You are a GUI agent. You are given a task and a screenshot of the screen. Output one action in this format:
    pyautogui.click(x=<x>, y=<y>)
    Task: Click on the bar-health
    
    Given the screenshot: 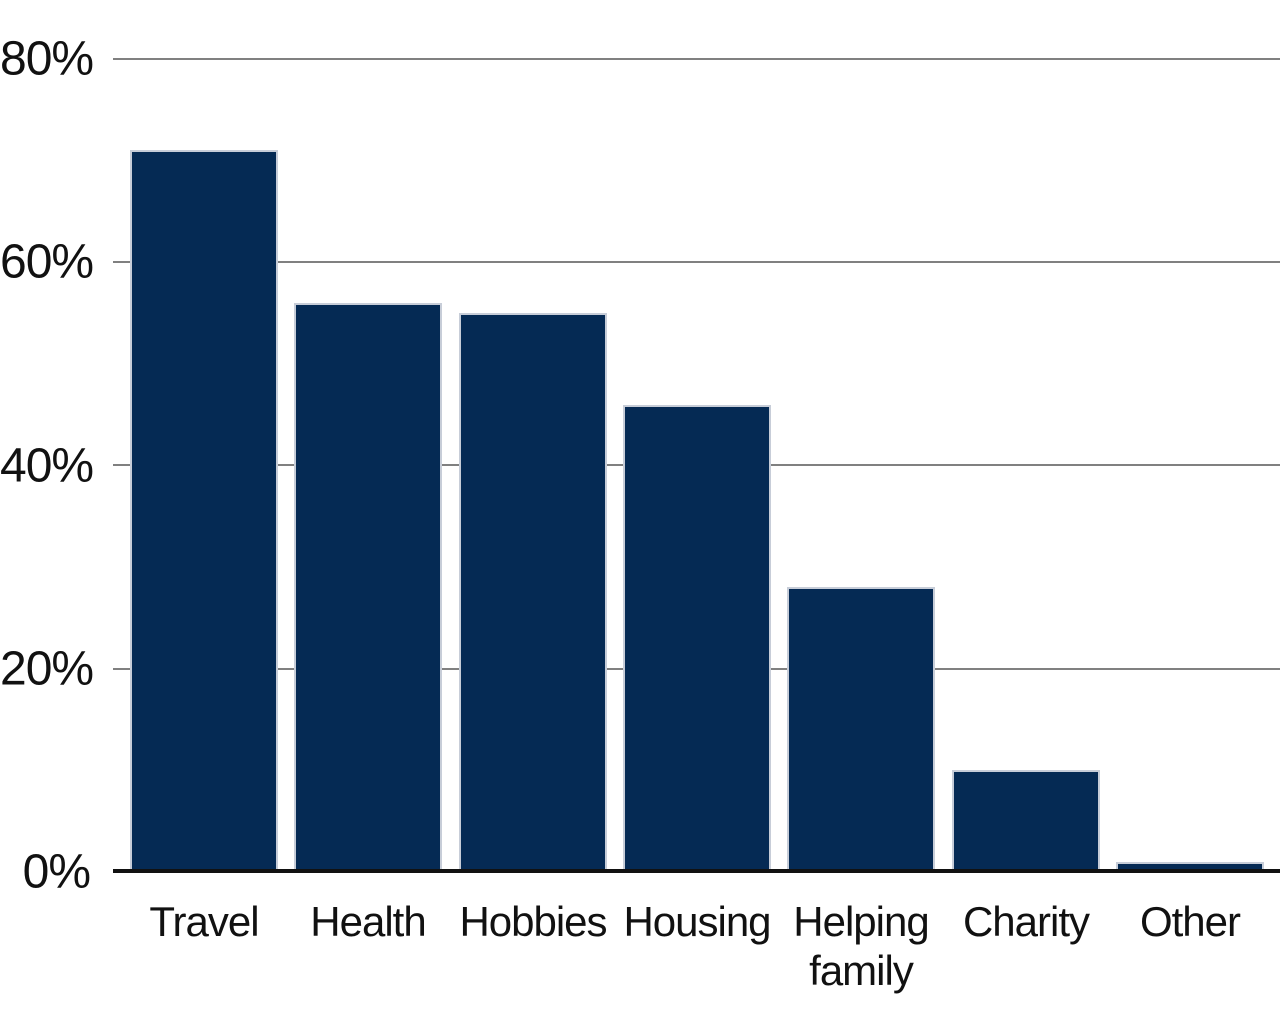 What is the action you would take?
    pyautogui.click(x=368, y=587)
    